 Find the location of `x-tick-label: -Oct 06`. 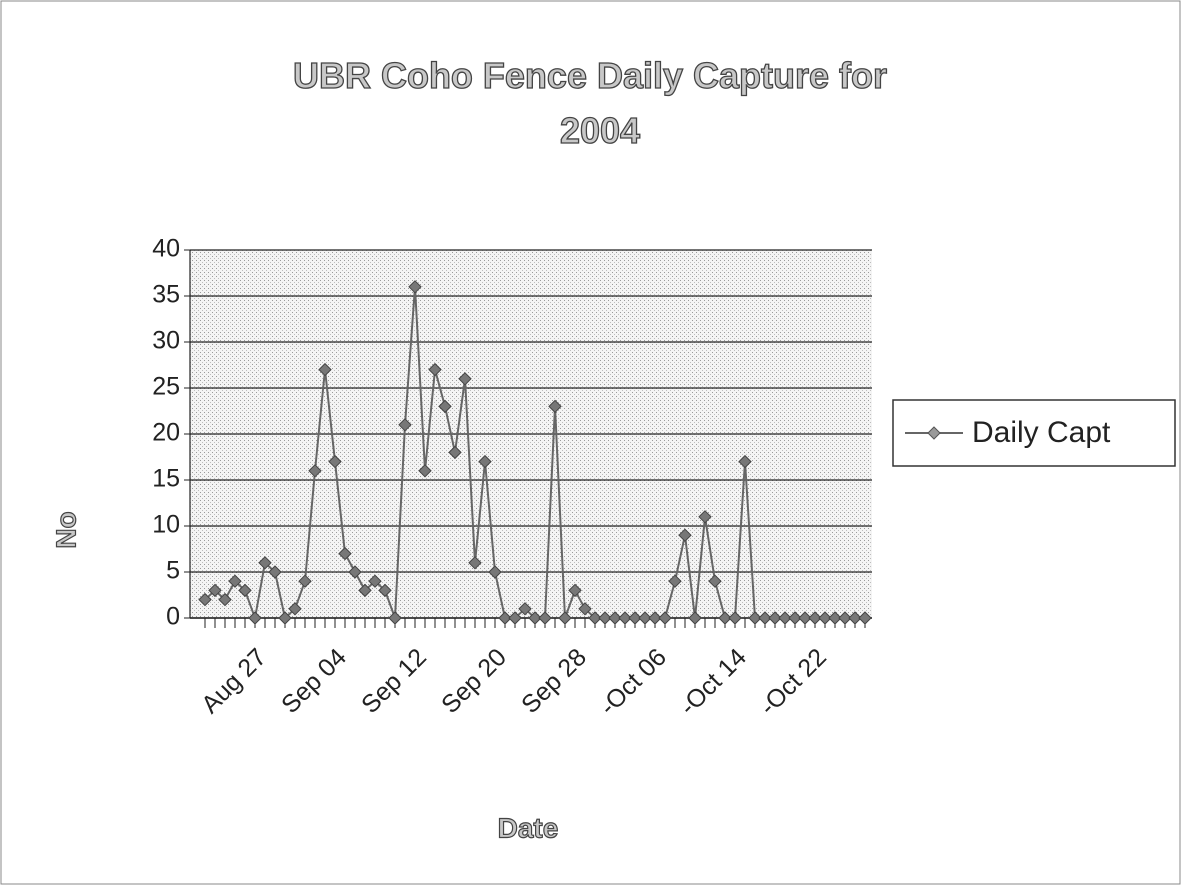

x-tick-label: -Oct 06 is located at coordinates (633, 682).